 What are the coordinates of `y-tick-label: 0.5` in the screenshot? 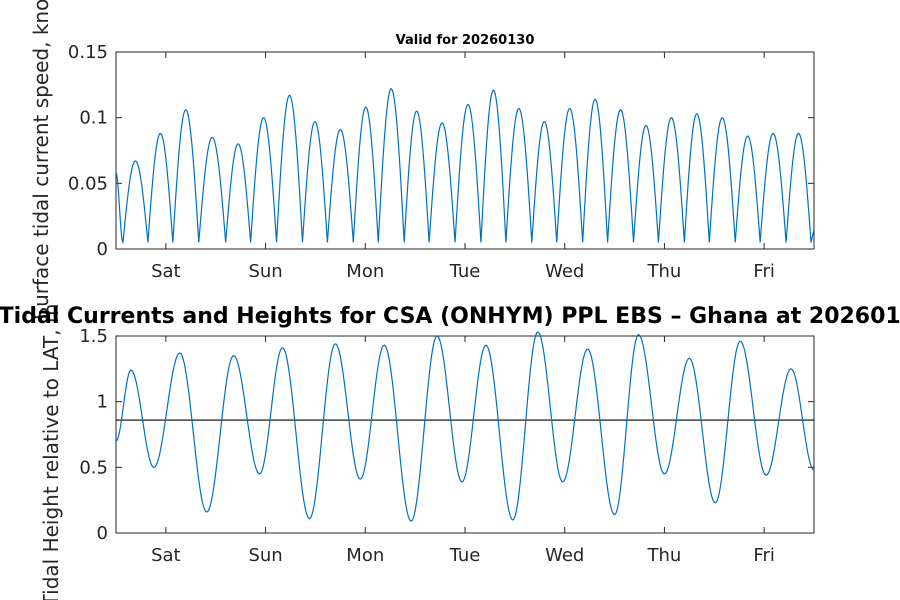 It's located at (93, 467).